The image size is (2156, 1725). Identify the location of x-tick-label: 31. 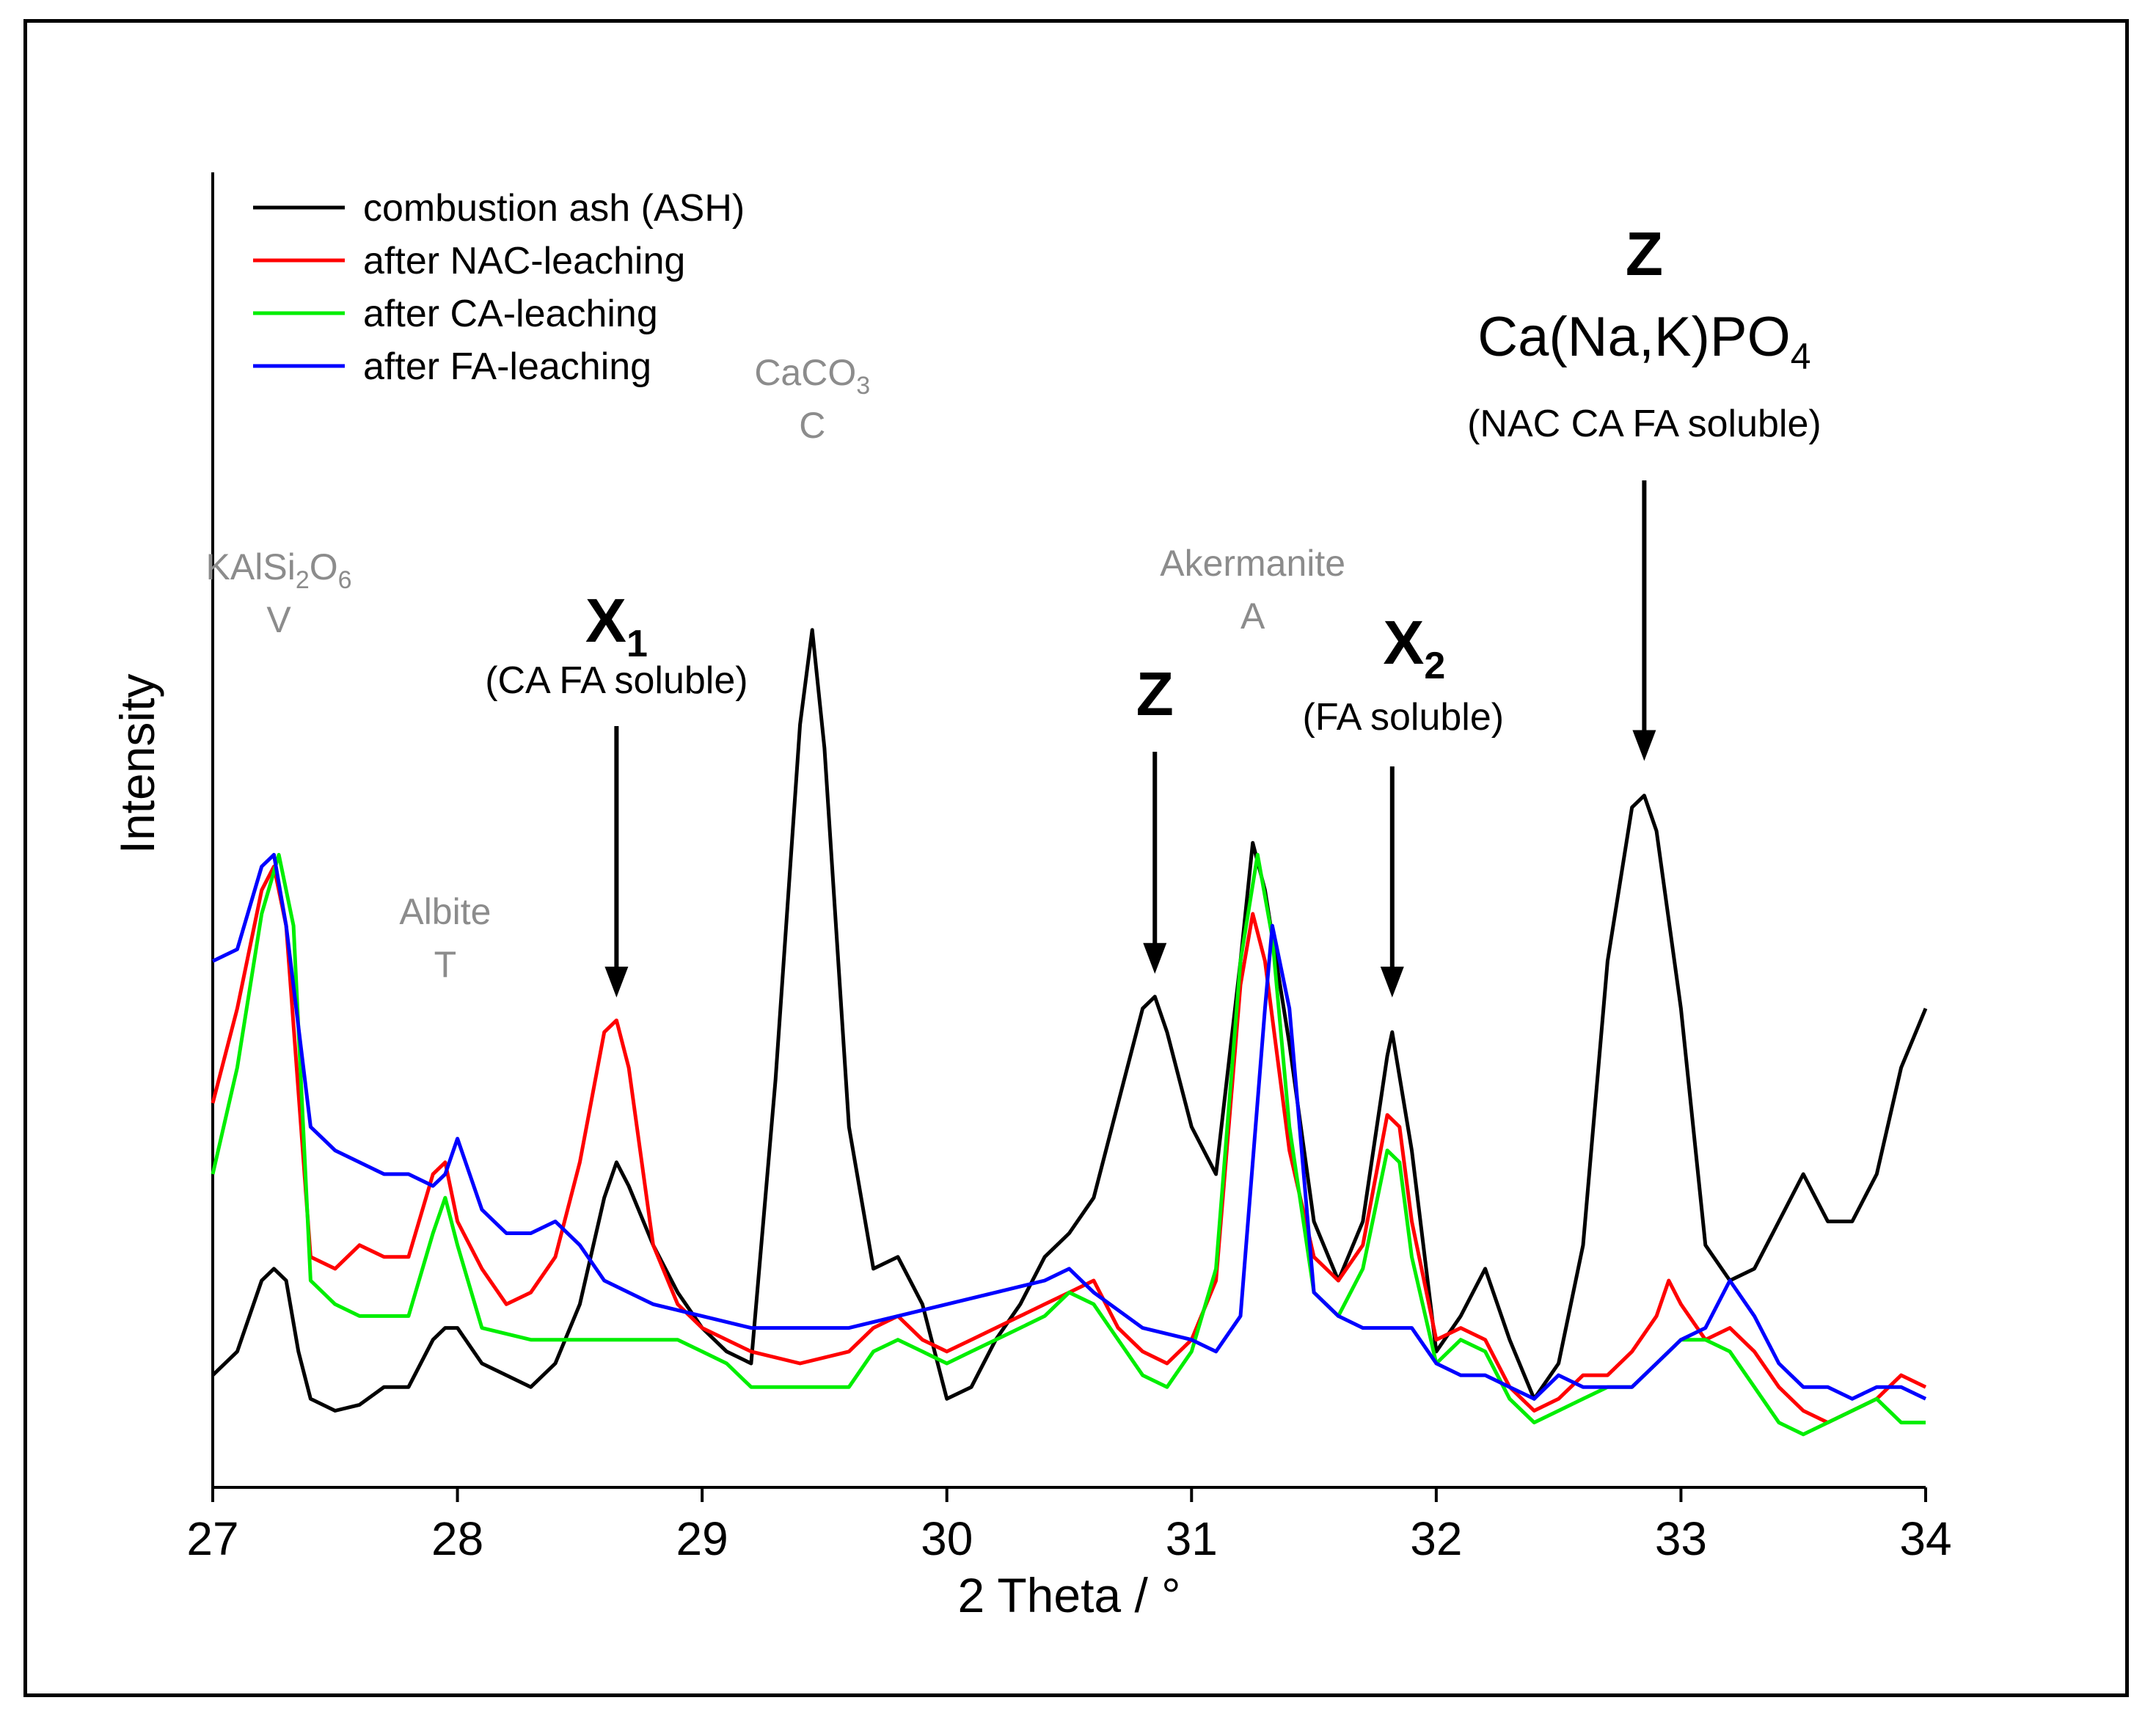
(1192, 1538).